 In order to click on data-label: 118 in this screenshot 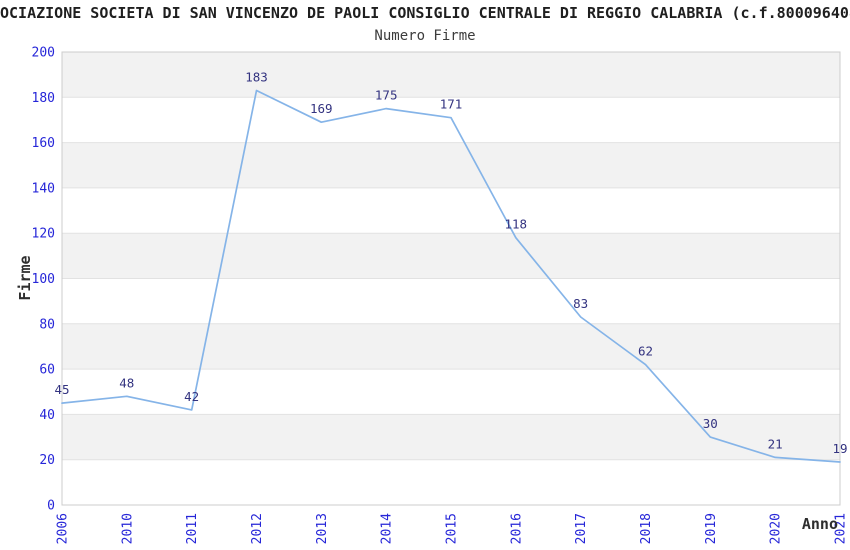, I will do `click(516, 224)`.